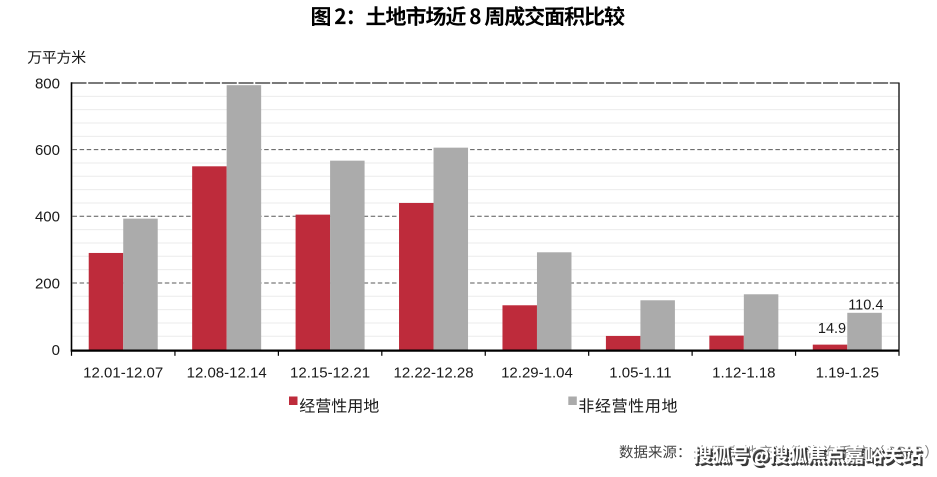  Describe the element at coordinates (433, 372) in the screenshot. I see `svg-text: 12.22-12.28` at that location.